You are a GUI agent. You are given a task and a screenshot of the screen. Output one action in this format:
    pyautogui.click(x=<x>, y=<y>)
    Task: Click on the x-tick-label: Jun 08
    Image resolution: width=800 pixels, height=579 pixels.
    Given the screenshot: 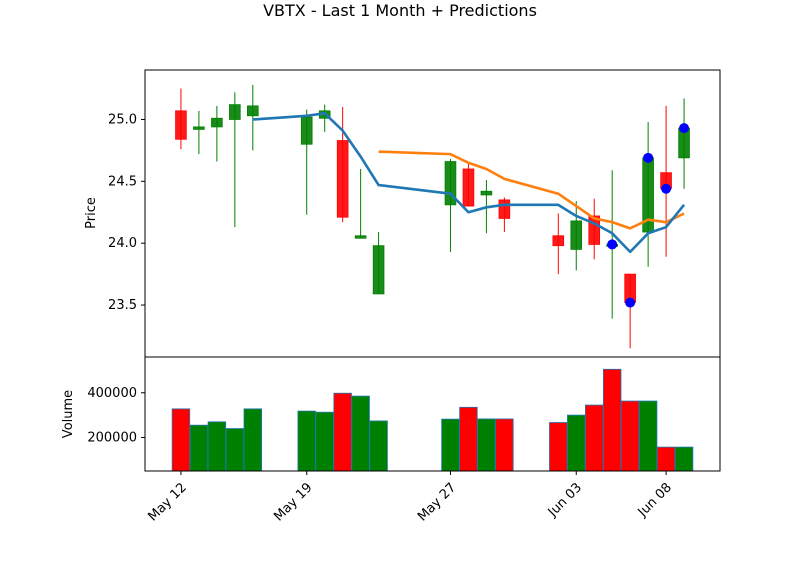 What is the action you would take?
    pyautogui.click(x=655, y=500)
    